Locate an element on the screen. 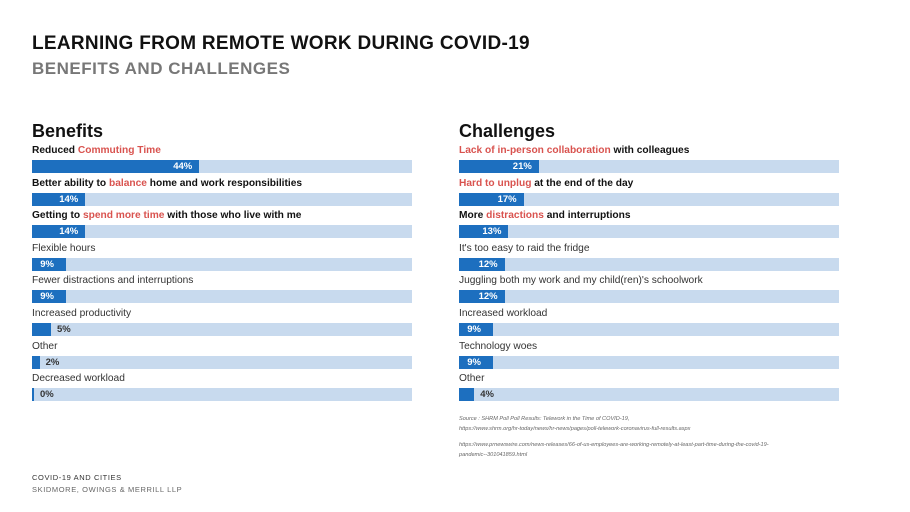  bar-label: Decreased workload is located at coordinates (78, 378).